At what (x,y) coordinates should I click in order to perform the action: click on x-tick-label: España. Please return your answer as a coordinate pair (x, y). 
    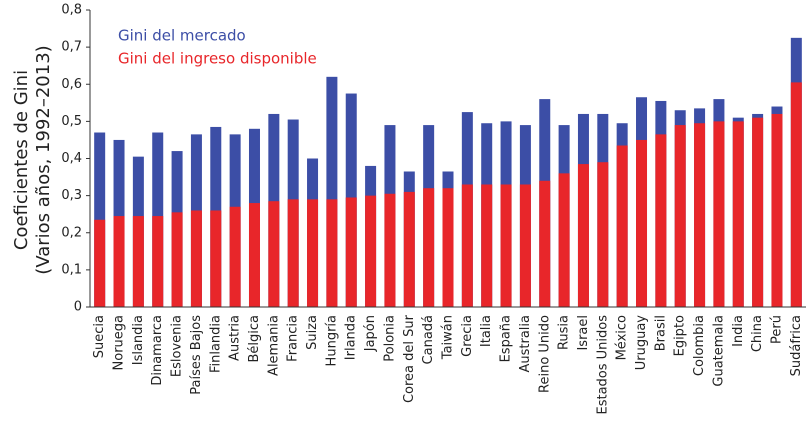
    Looking at the image, I should click on (506, 338).